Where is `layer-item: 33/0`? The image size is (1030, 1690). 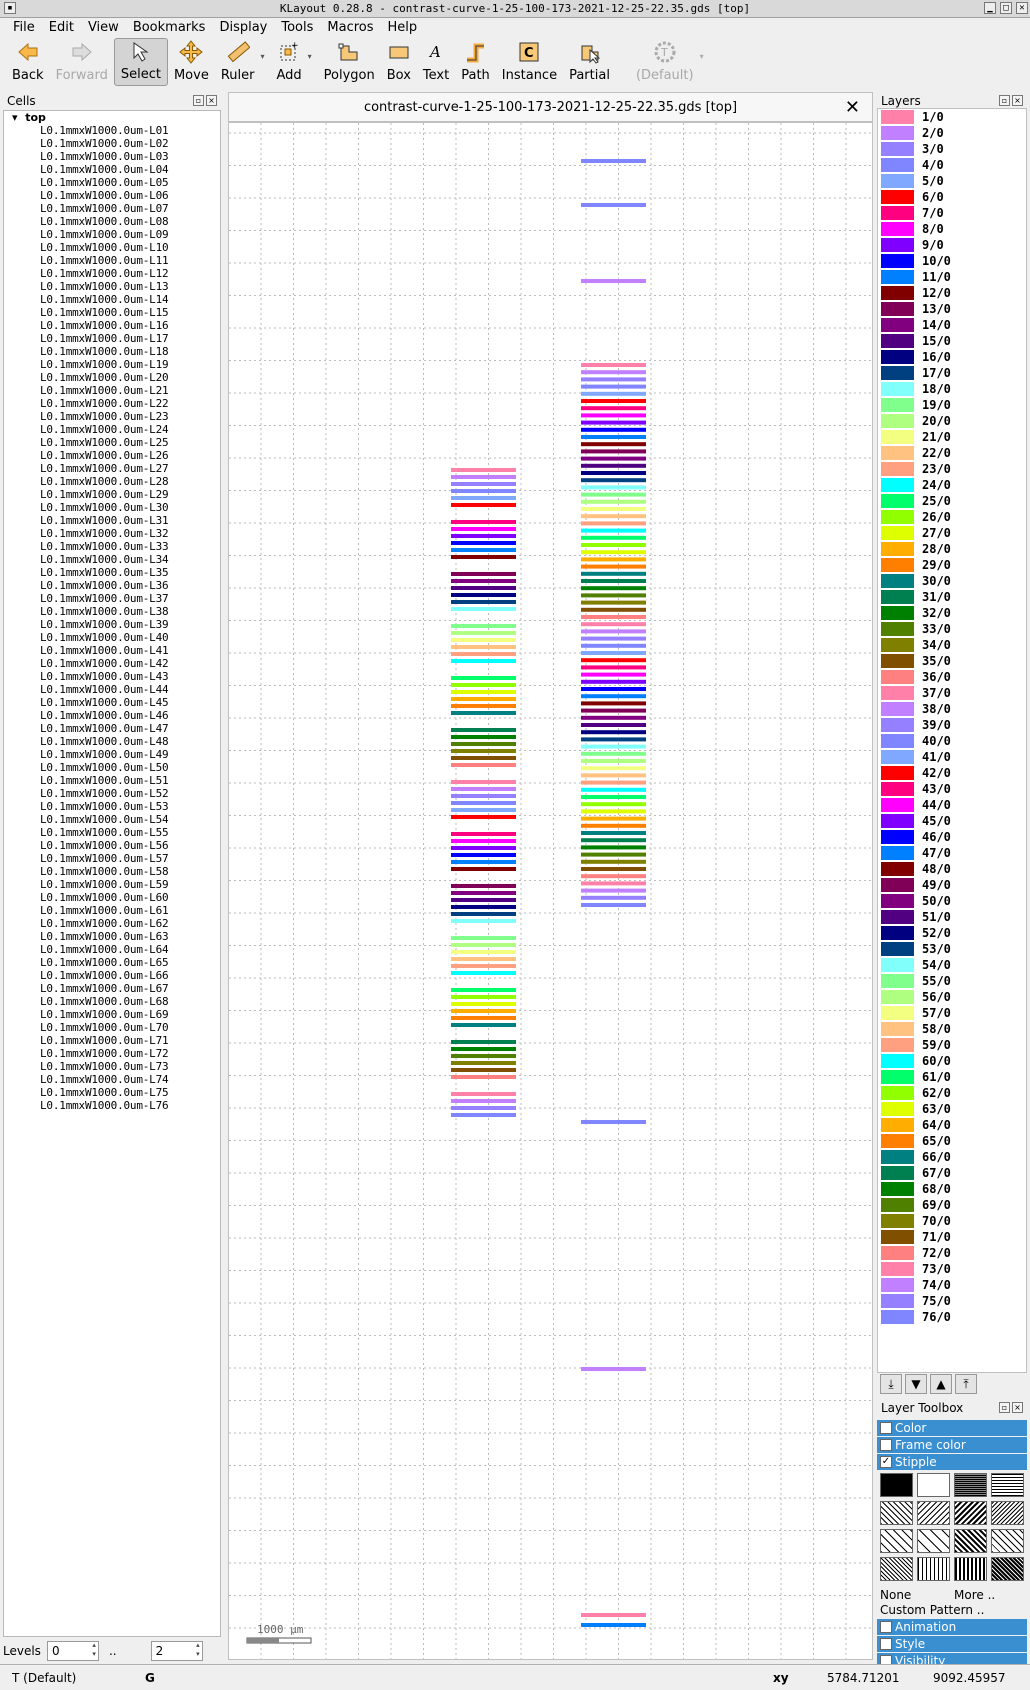 layer-item: 33/0 is located at coordinates (952, 629).